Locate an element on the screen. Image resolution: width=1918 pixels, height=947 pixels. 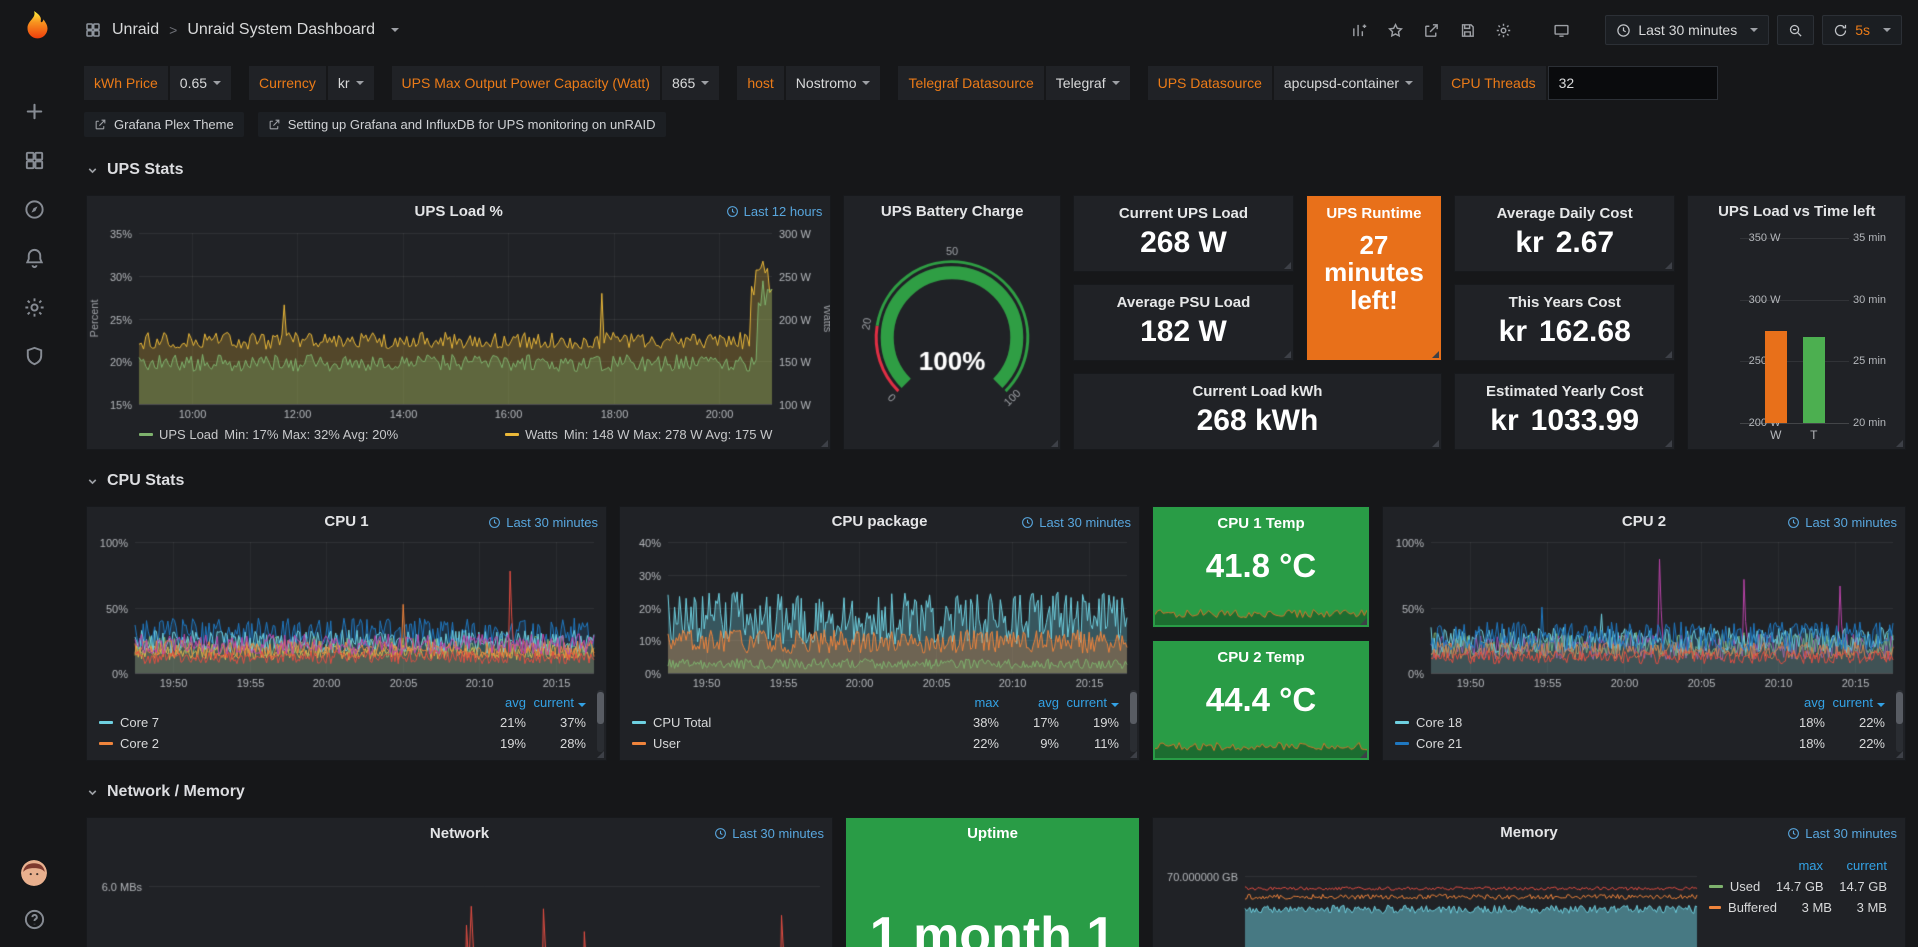
panel-estimated-yearly-cost: Estimated Yearly Cost kr 1033.99 is located at coordinates (1564, 411).